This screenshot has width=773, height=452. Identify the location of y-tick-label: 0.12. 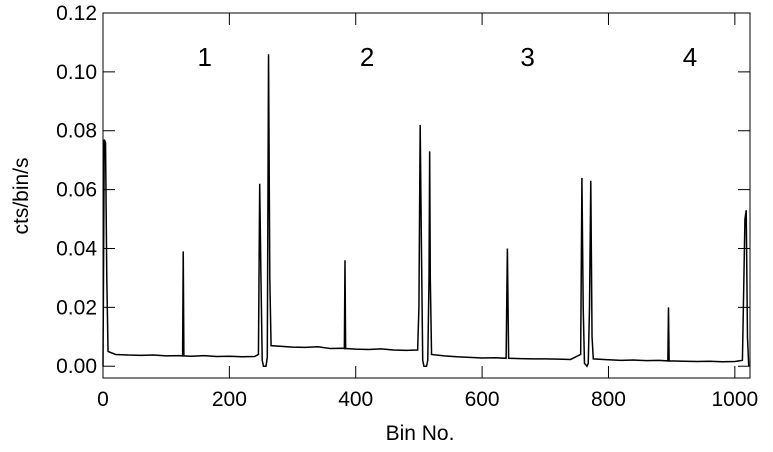
(76, 13).